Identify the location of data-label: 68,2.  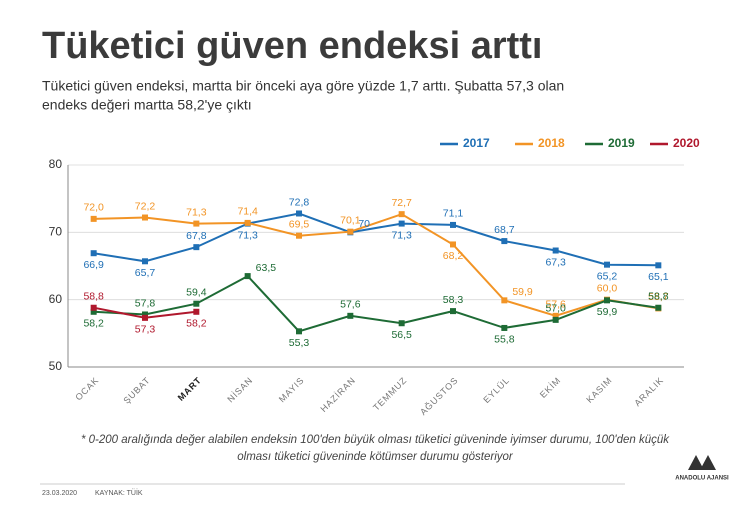
(453, 256).